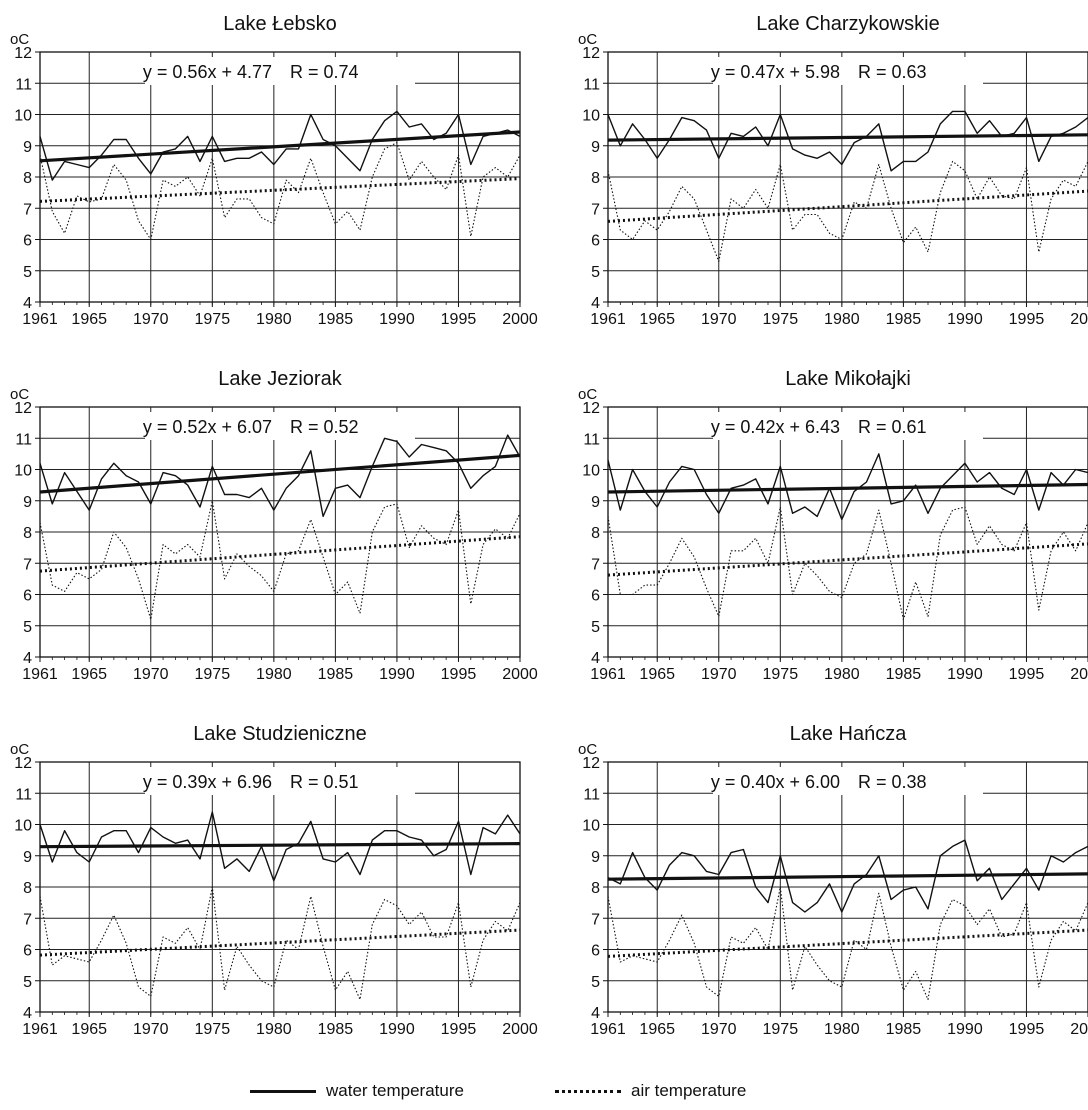 This screenshot has width=1088, height=1110. What do you see at coordinates (283, 1091) in the screenshot?
I see `legend-swatch-water` at bounding box center [283, 1091].